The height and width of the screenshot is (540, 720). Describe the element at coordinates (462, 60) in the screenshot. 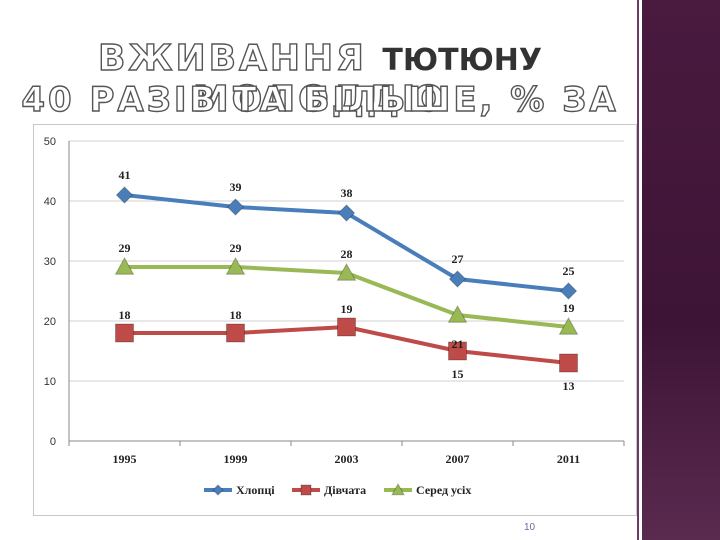

I see `title-word-2: ТЮТЮНУ` at that location.